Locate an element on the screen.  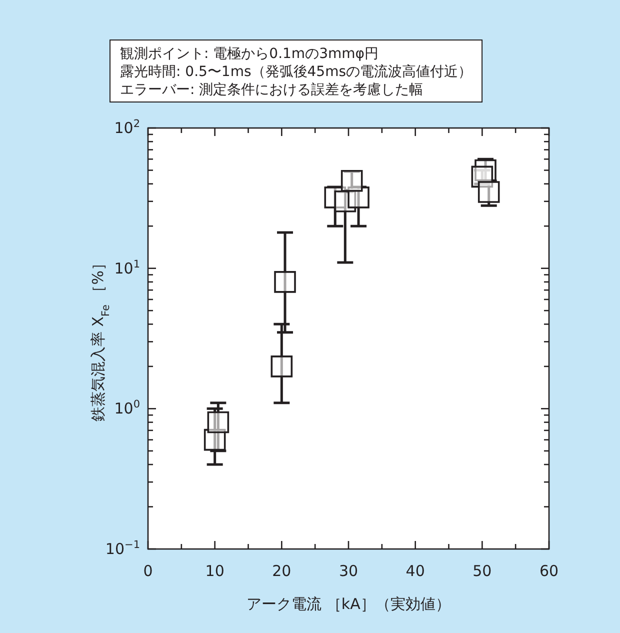
x-tick-label: 30 is located at coordinates (348, 571).